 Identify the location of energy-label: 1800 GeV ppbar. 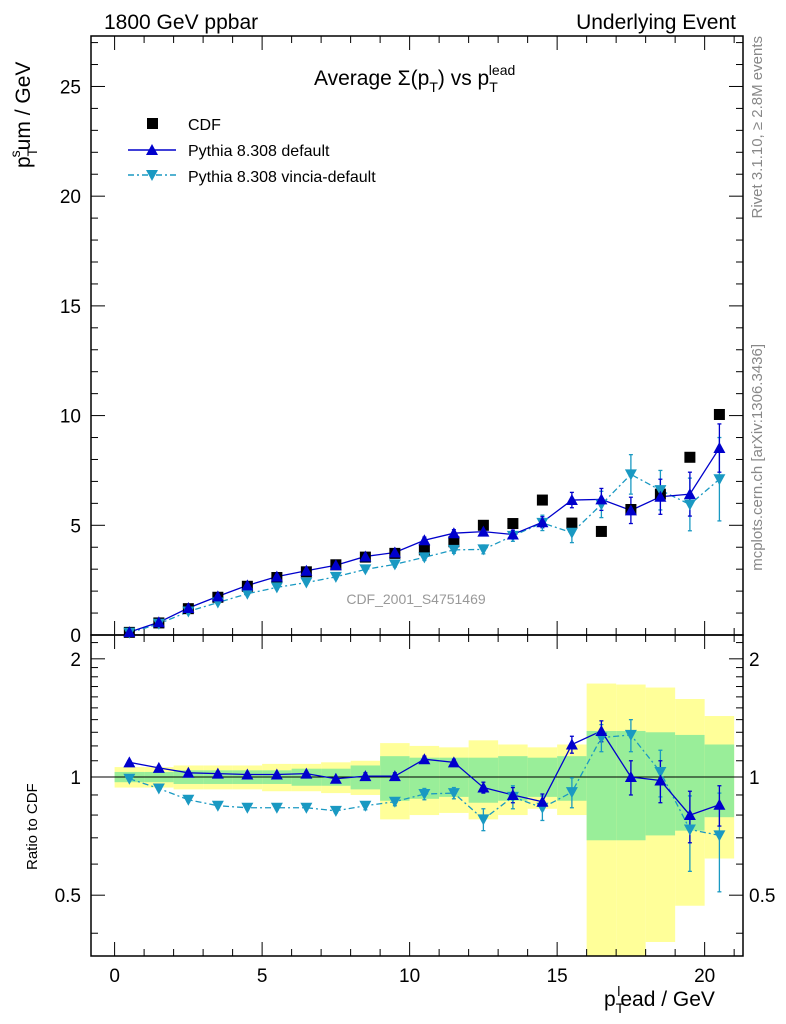
(181, 22).